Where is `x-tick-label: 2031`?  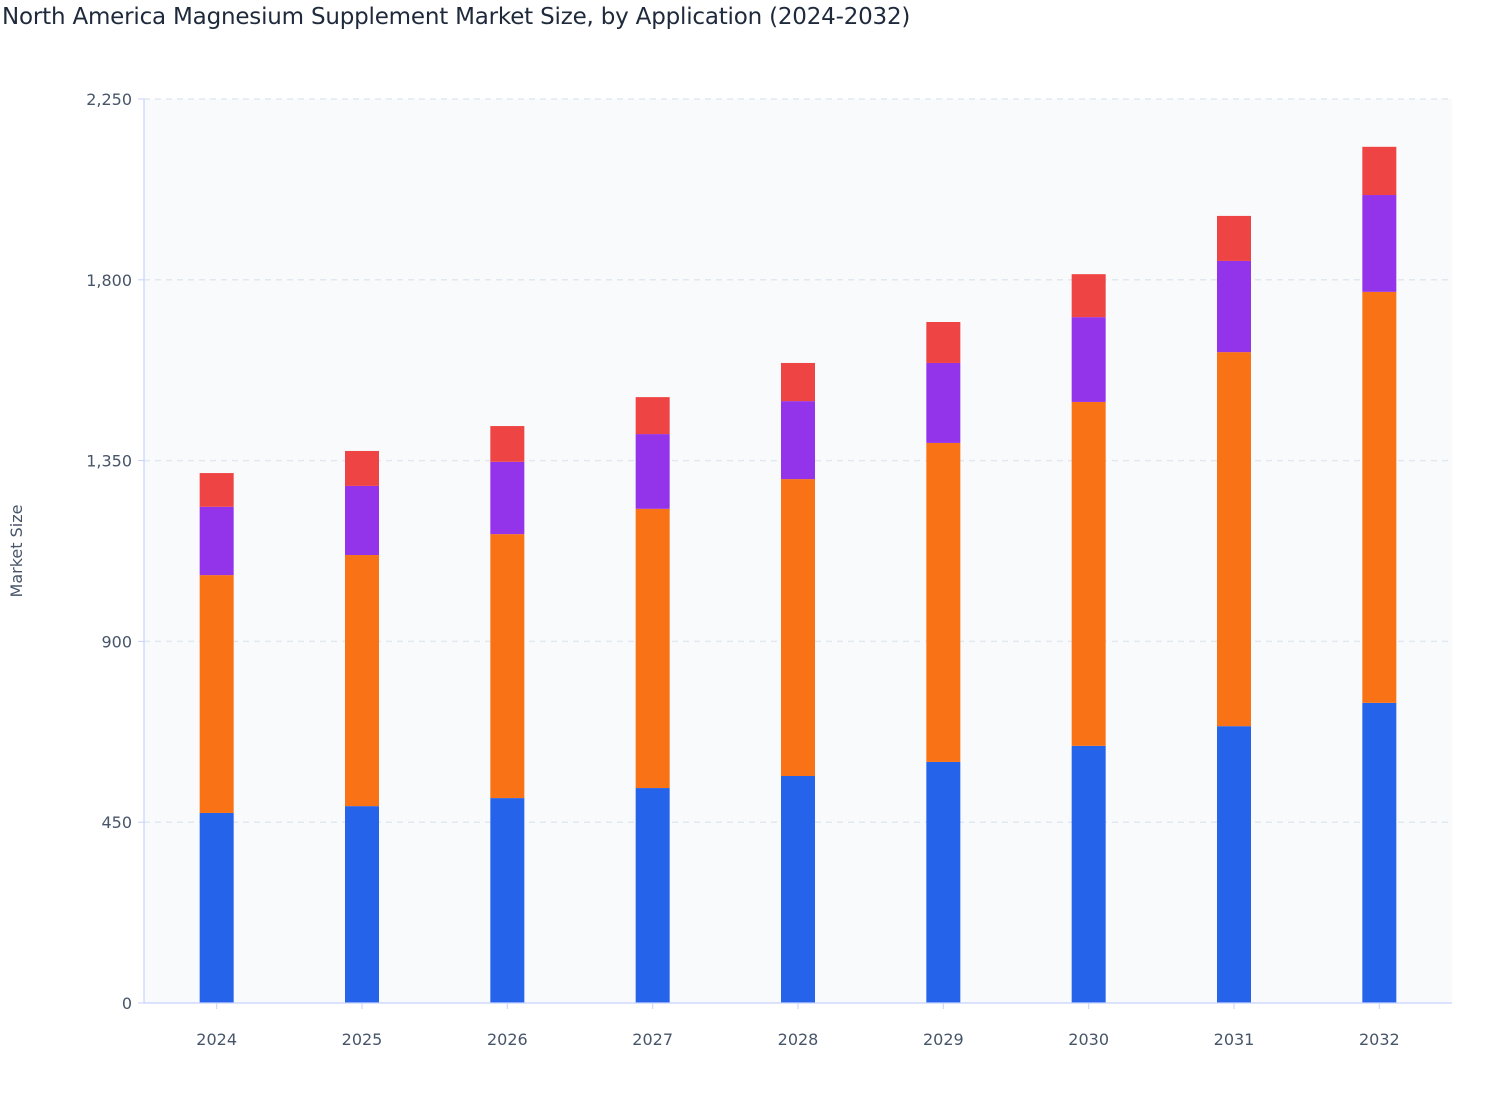
x-tick-label: 2031 is located at coordinates (1234, 1039).